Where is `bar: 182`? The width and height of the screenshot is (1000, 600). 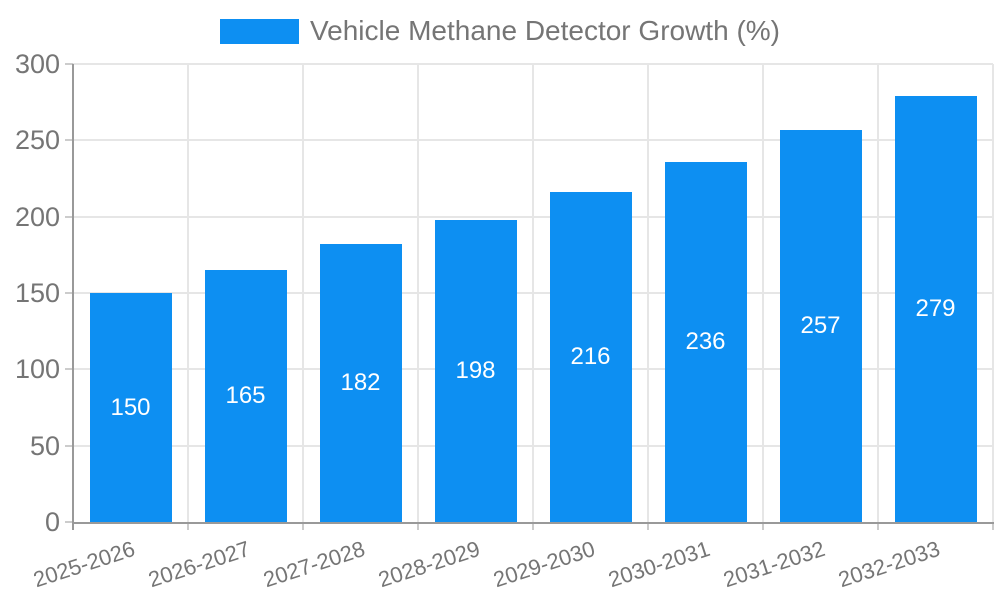 bar: 182 is located at coordinates (360, 383).